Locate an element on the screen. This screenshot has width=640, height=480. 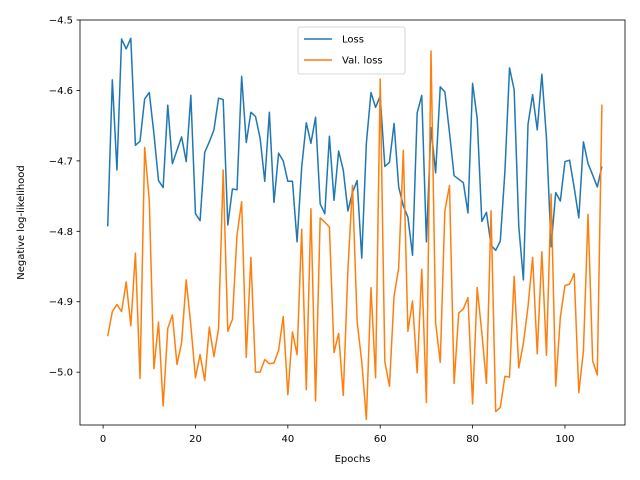
y-tick-label: −4.9 is located at coordinates (61, 302).